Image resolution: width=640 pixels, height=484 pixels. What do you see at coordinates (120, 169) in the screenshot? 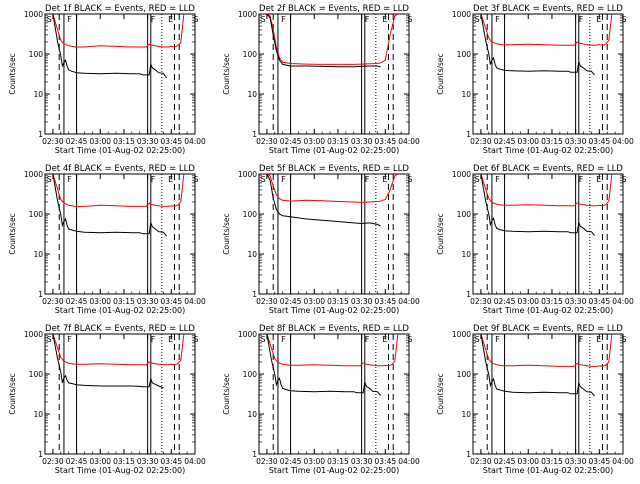
I see `chart-title: Det 4f BLACK = Events, RED = LLD` at bounding box center [120, 169].